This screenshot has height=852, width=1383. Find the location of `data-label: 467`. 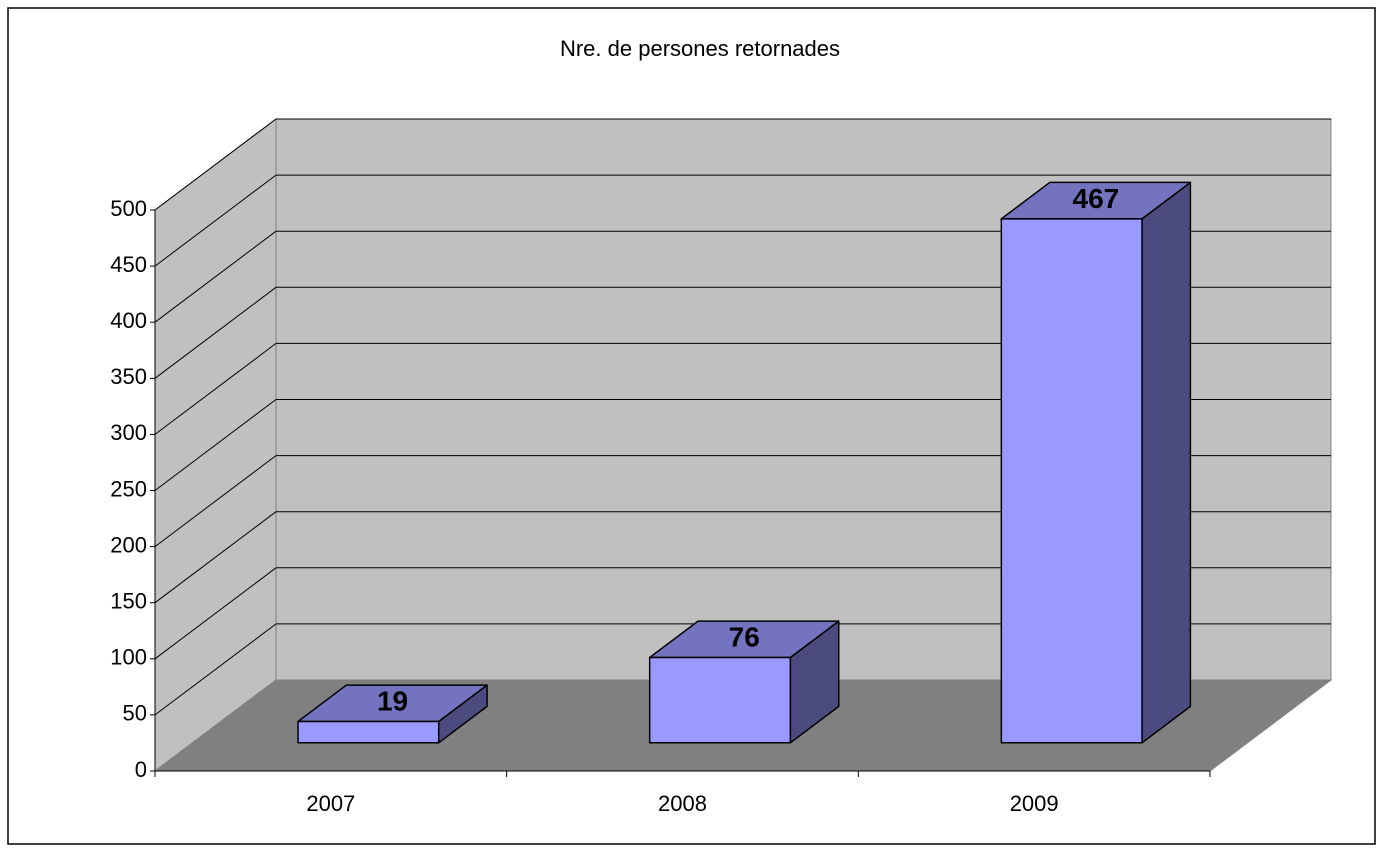

data-label: 467 is located at coordinates (1096, 198).